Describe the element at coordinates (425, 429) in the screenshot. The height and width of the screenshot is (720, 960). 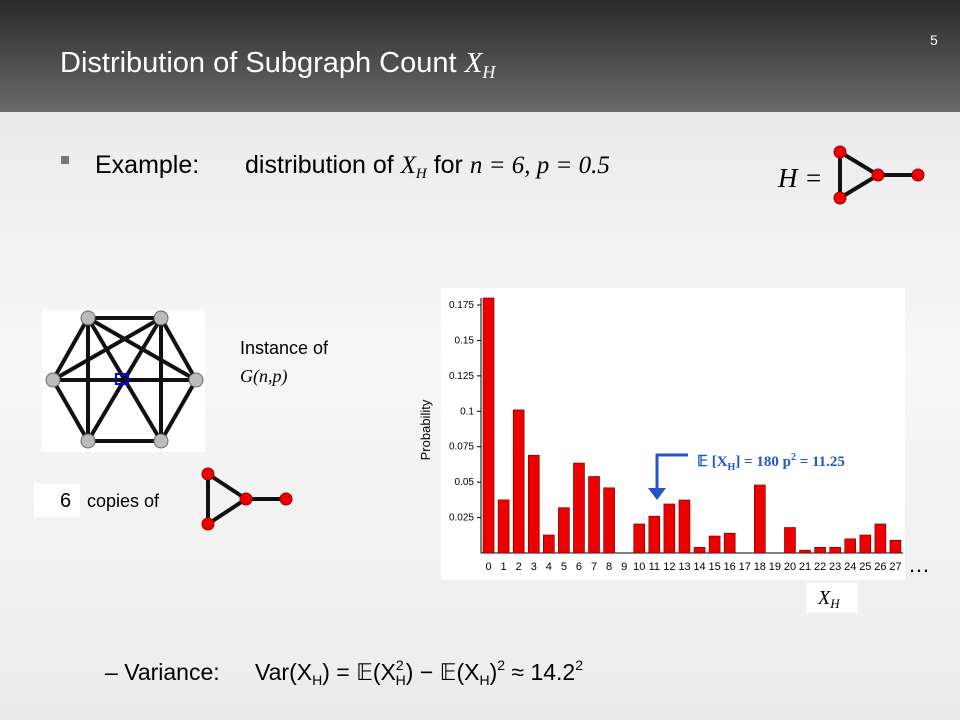
I see `y-axis-label: Probability` at that location.